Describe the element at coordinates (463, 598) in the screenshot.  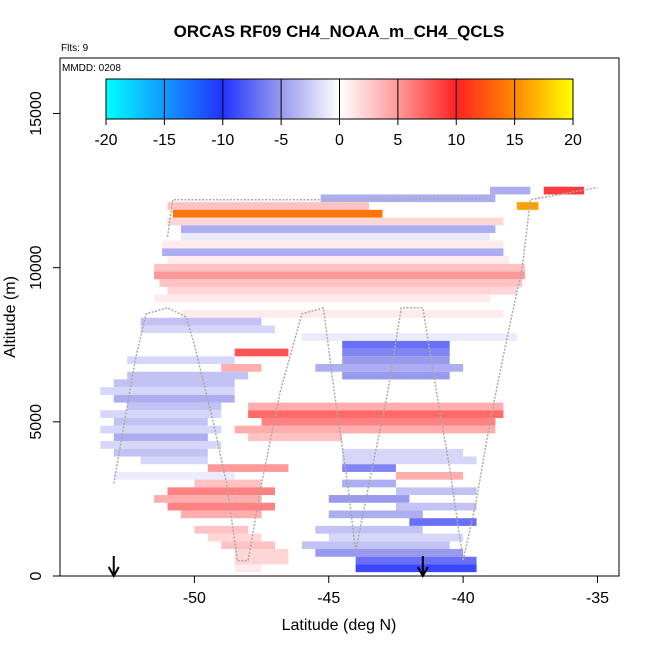
I see `x-tick-label-2: -40` at that location.